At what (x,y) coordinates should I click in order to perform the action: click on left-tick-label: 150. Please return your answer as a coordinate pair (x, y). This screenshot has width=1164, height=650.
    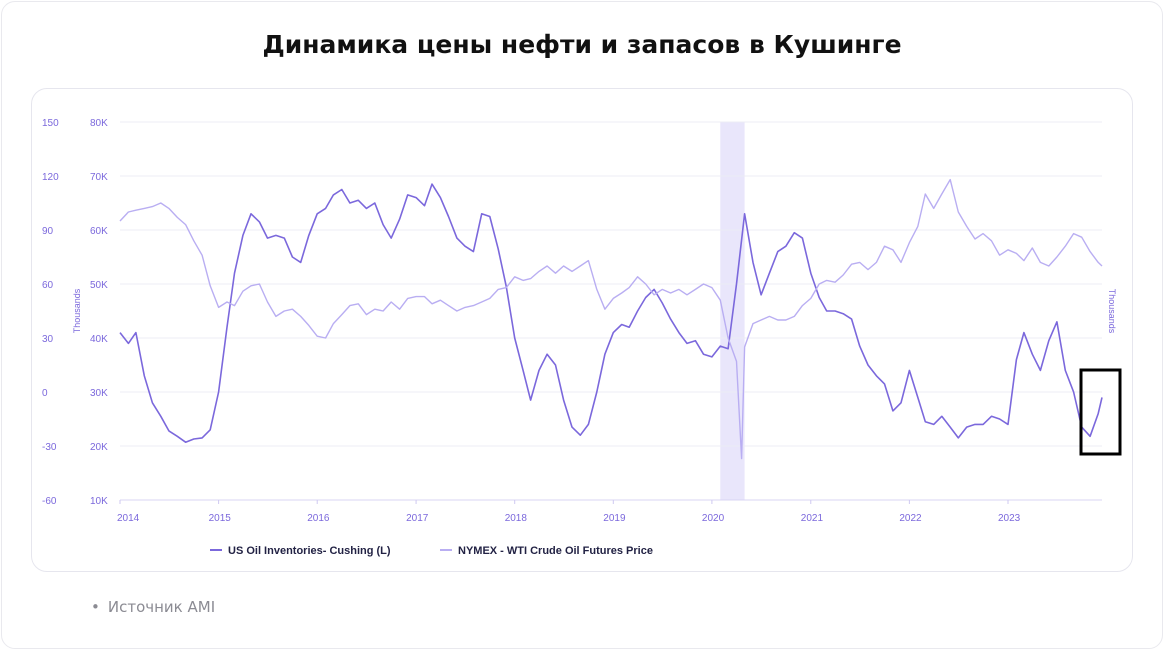
    Looking at the image, I should click on (50, 123).